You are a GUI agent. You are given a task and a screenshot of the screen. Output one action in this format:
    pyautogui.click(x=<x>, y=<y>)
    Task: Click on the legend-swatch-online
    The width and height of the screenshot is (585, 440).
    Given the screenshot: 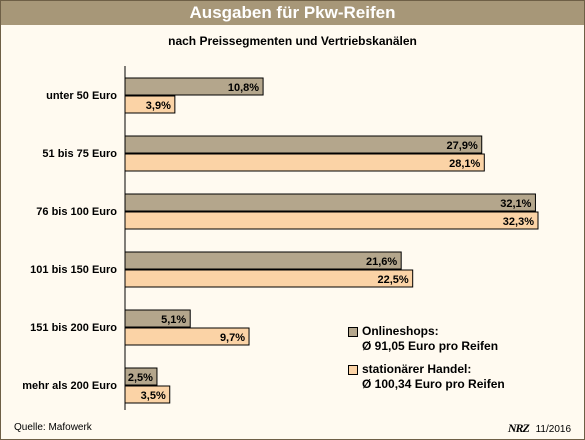 What is the action you would take?
    pyautogui.click(x=353, y=332)
    